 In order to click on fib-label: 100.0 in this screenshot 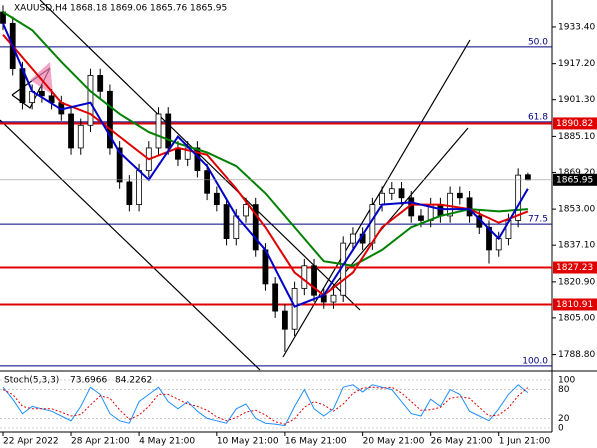, I will do `click(535, 361)`.